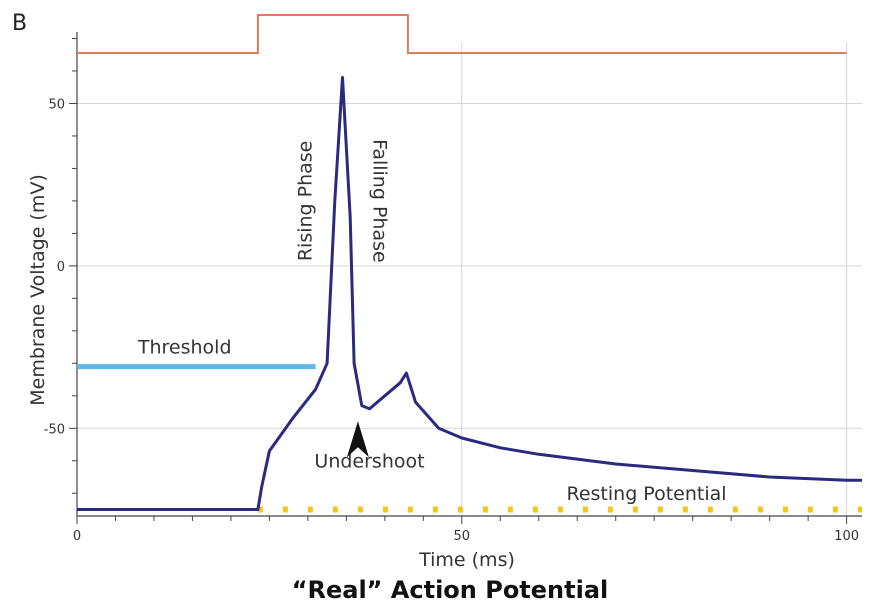 The image size is (881, 612). I want to click on stimulus-trace, so click(462, 34).